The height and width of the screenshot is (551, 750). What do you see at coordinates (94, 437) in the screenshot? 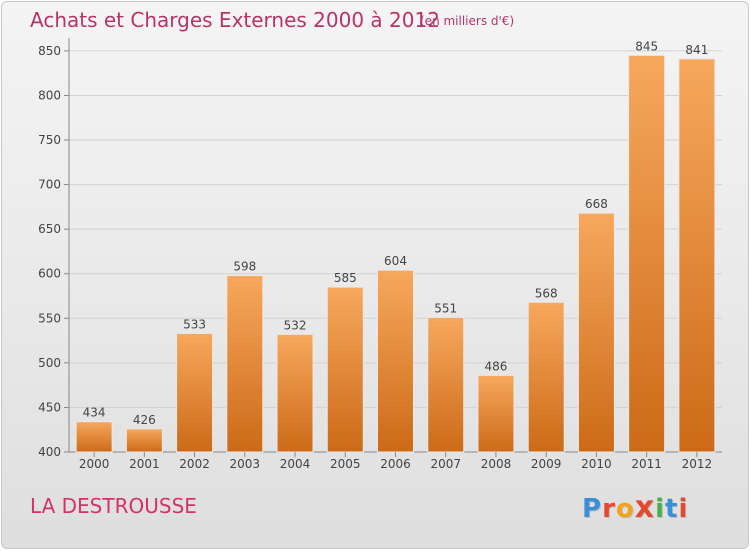
I see `bar-2000` at bounding box center [94, 437].